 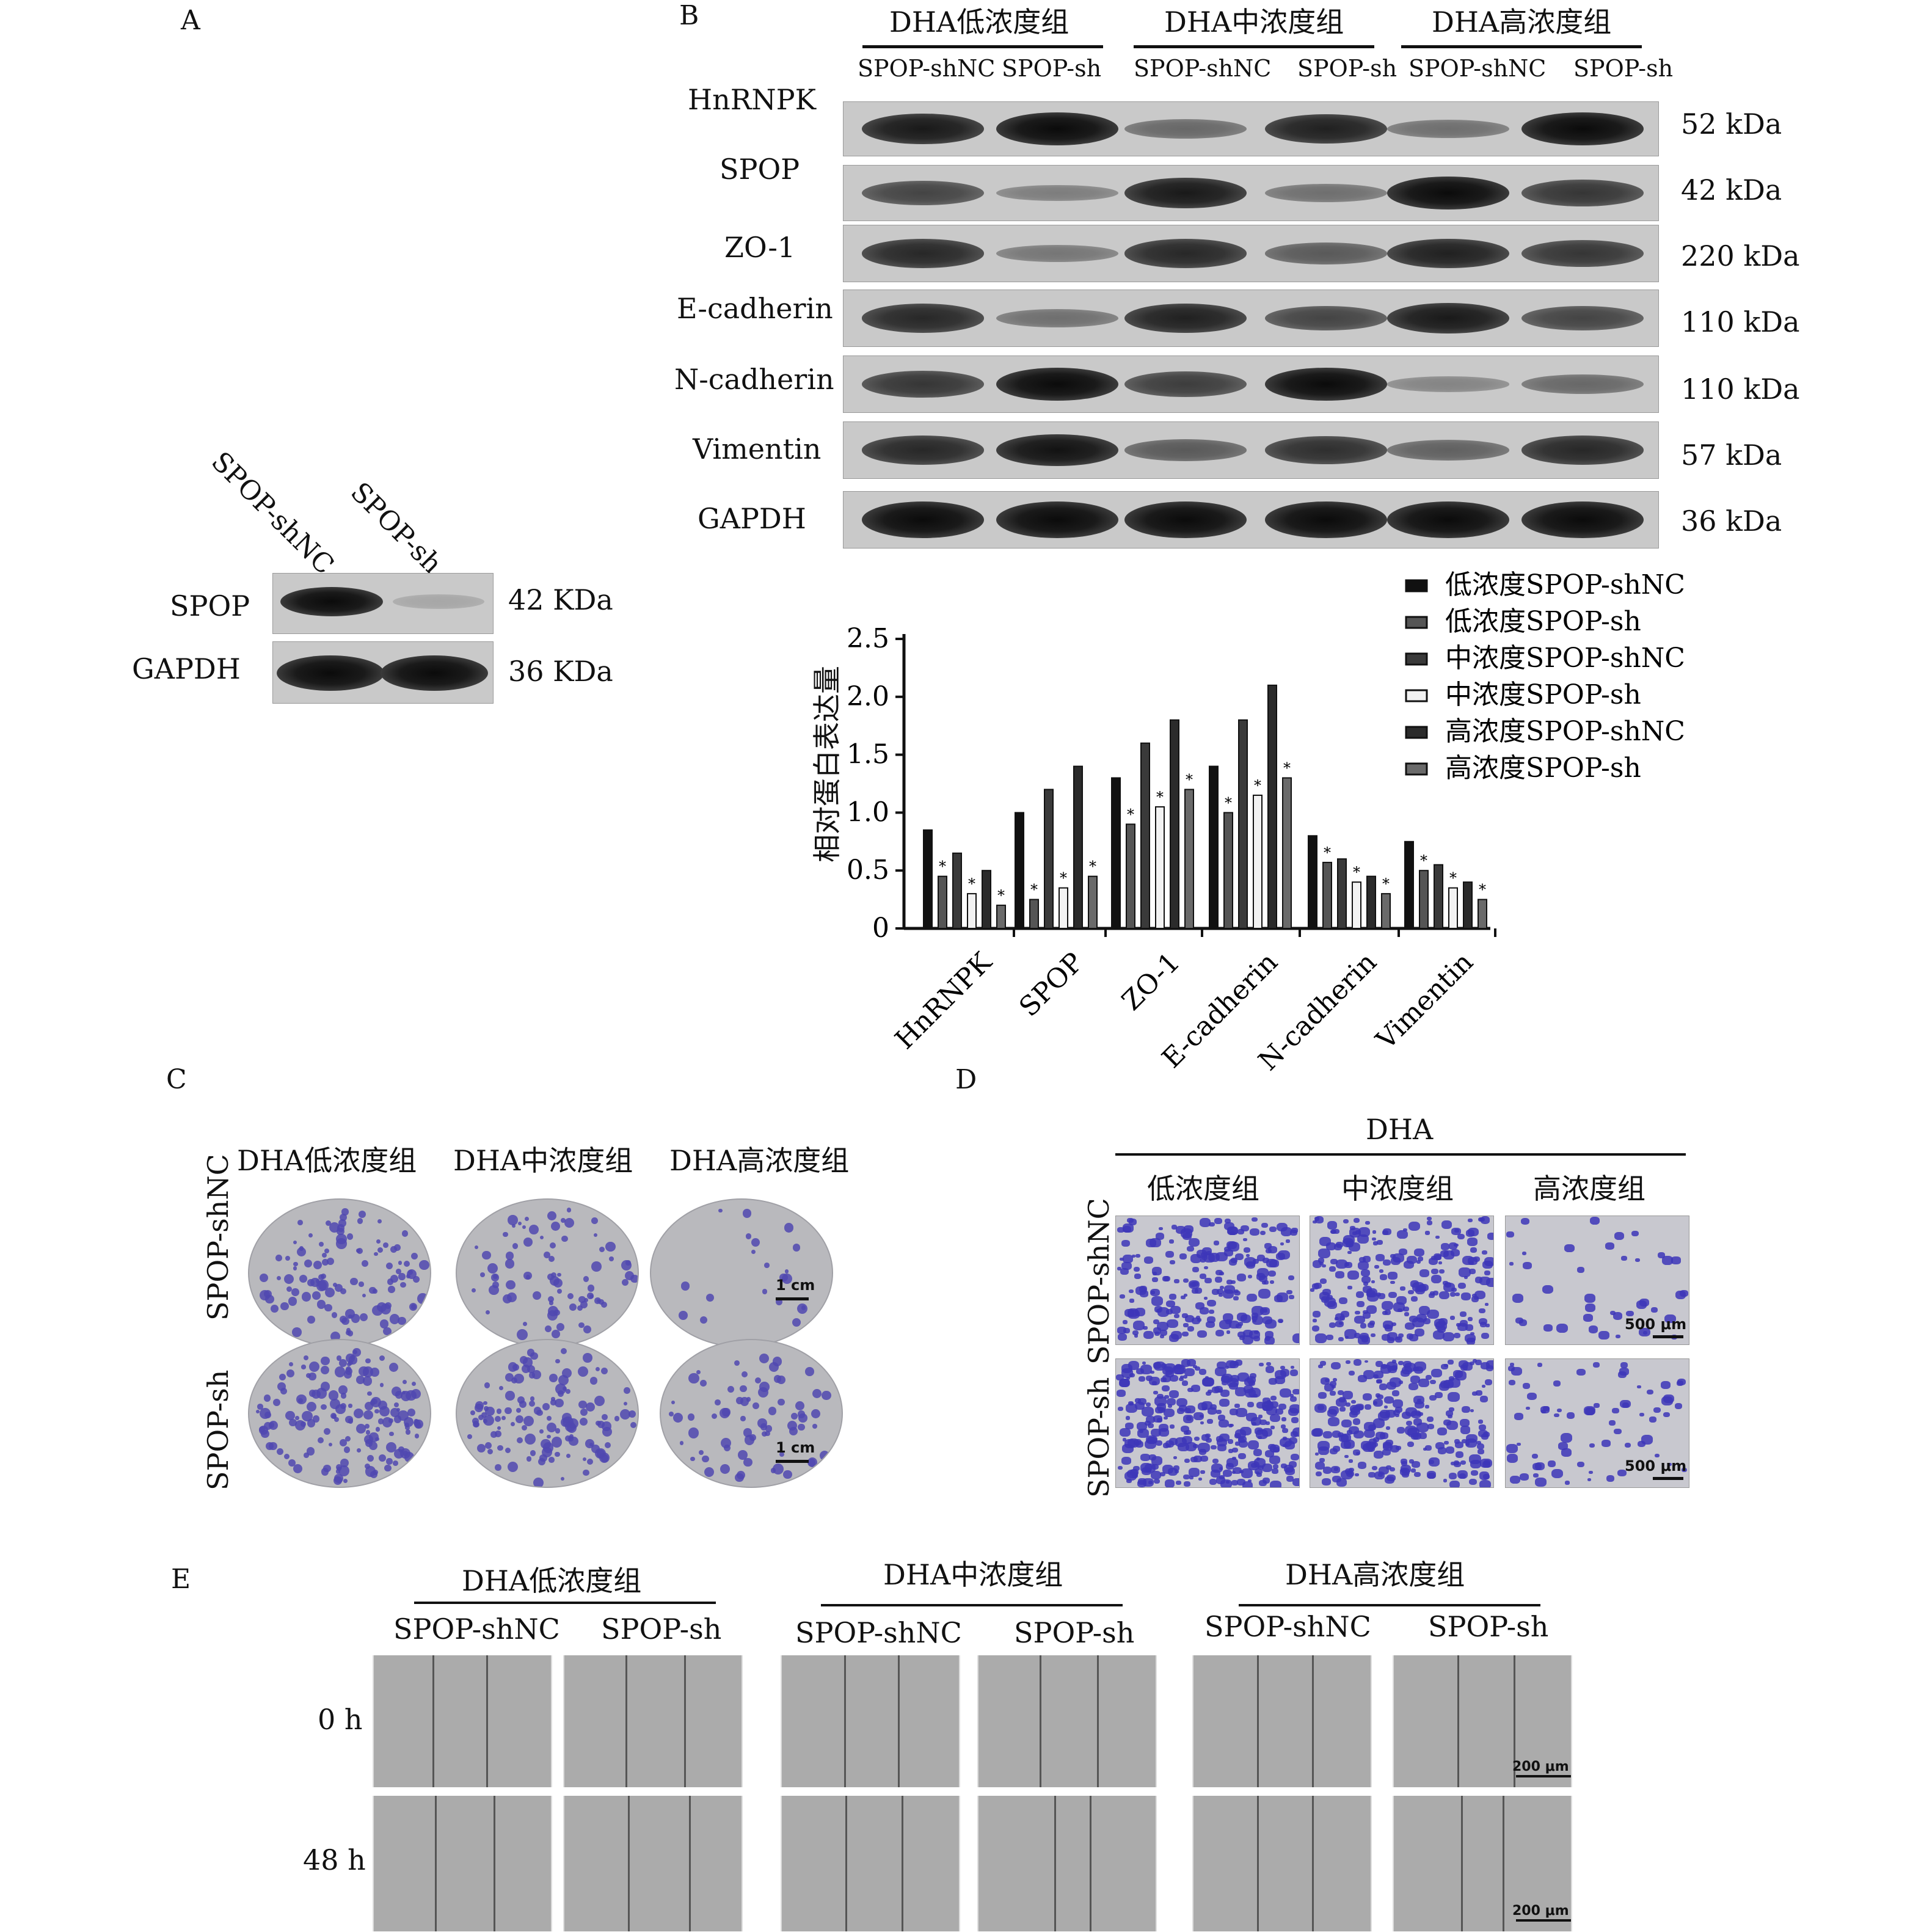 I want to click on panel-d-column-label: 中浓度组, so click(x=1397, y=1188).